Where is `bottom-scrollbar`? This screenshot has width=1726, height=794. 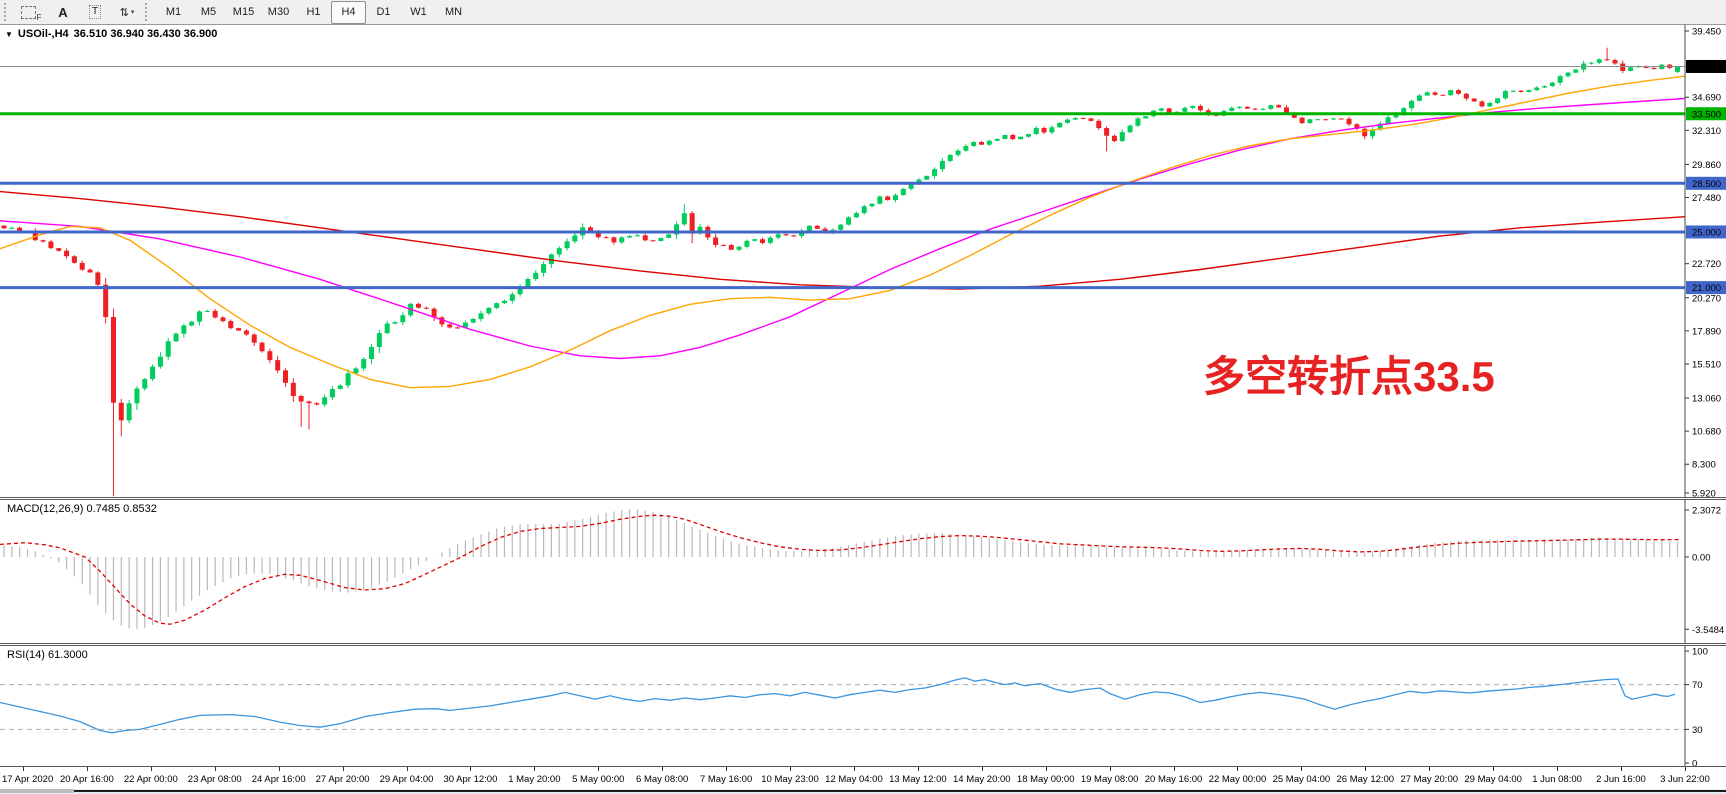 bottom-scrollbar is located at coordinates (863, 791).